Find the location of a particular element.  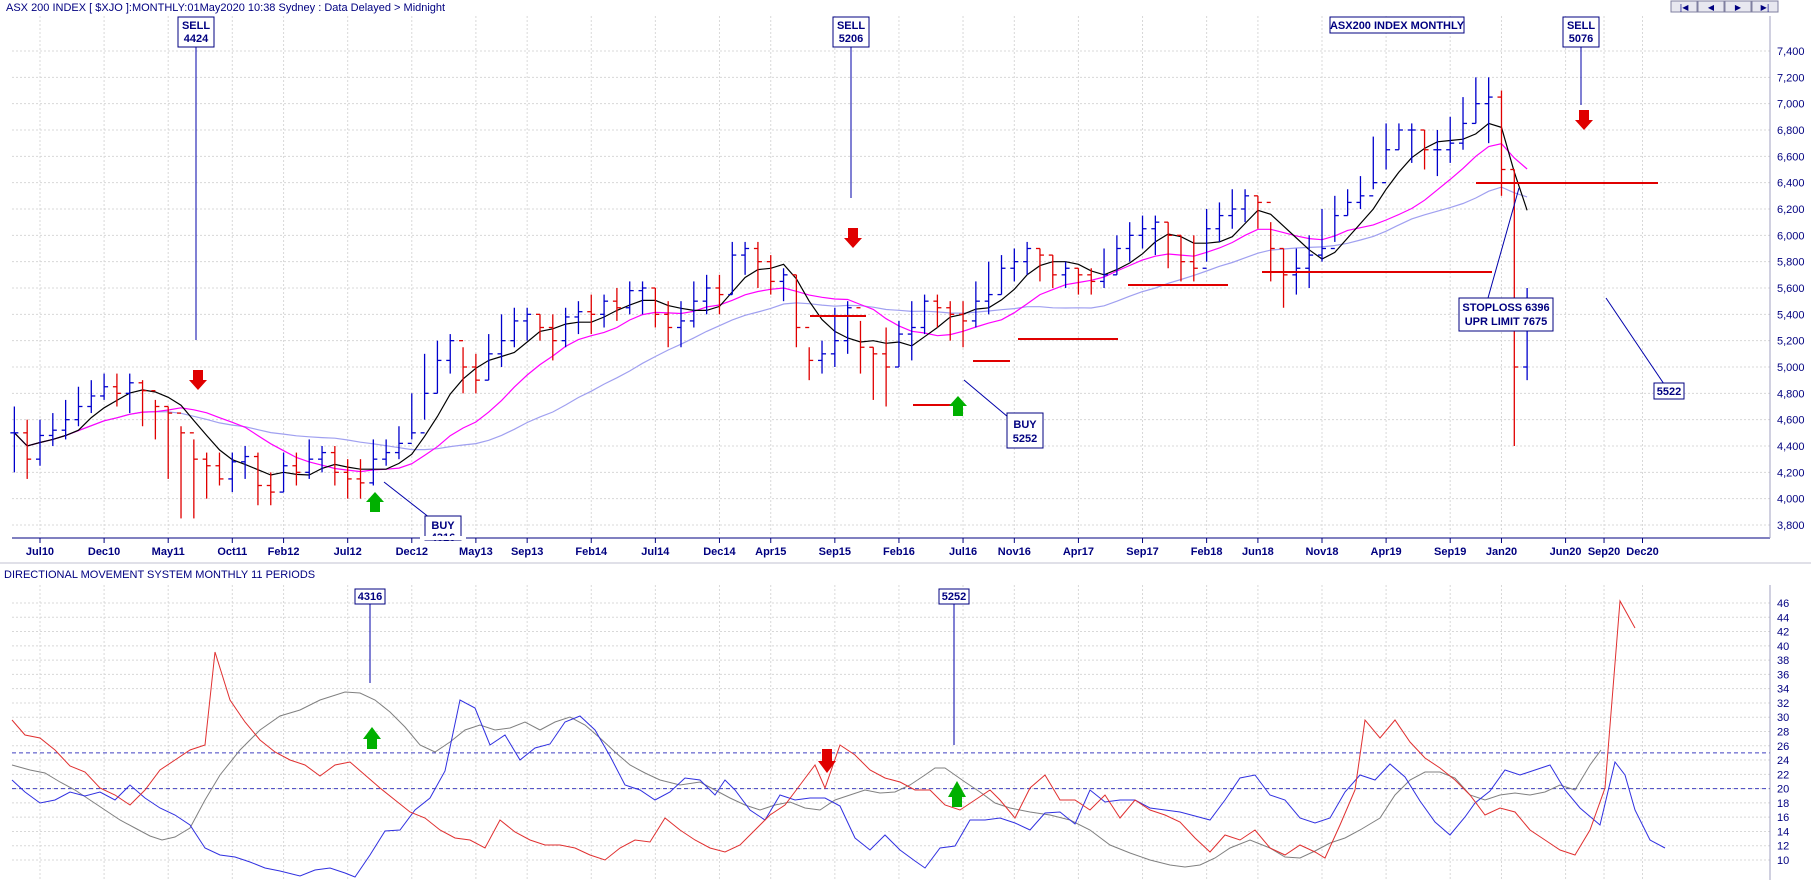

sell-signal-1: SELL 4424 is located at coordinates (196, 178).